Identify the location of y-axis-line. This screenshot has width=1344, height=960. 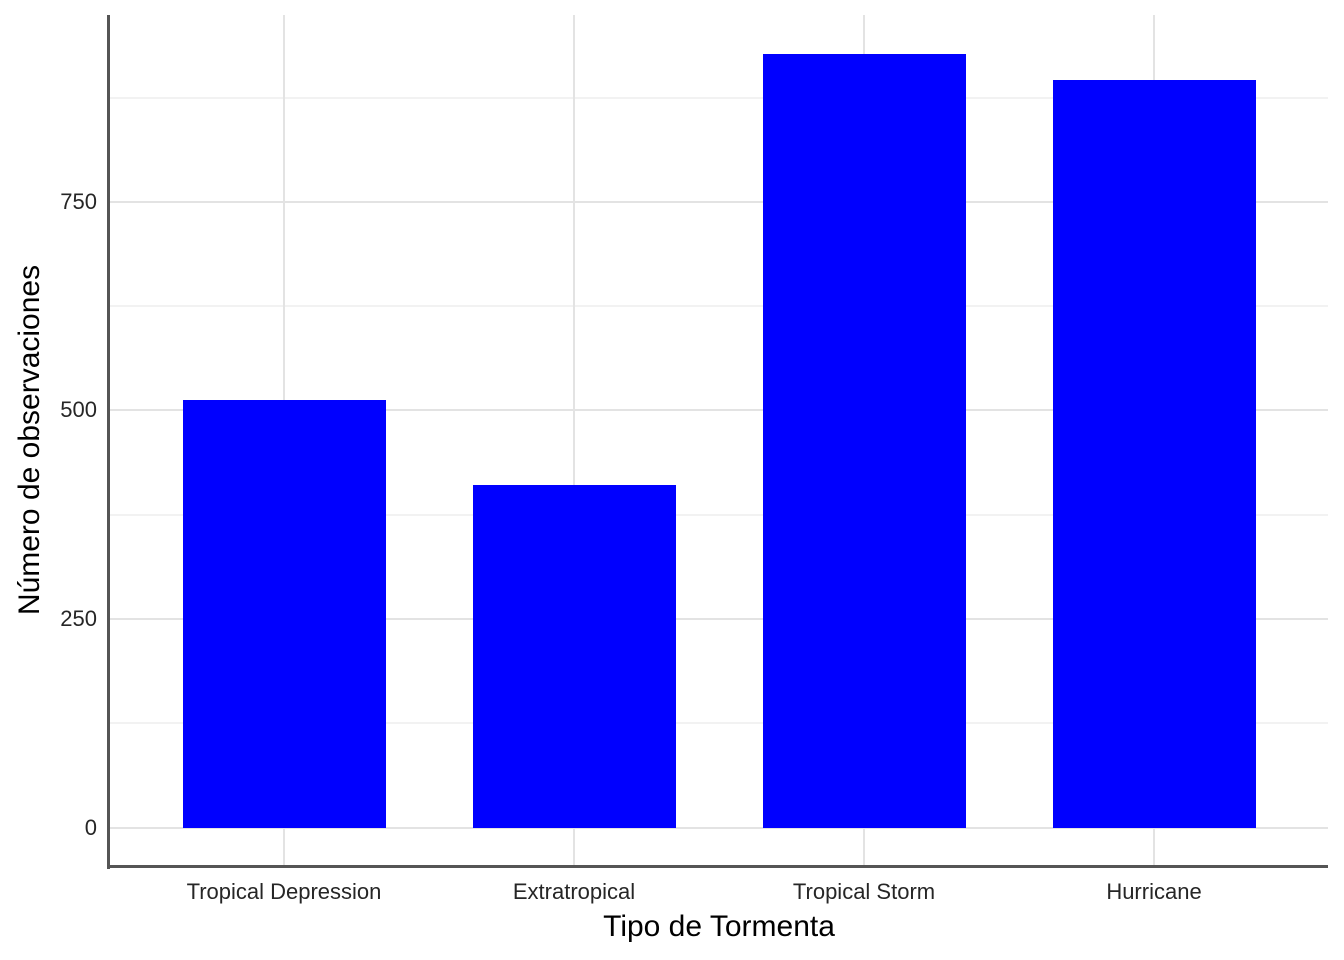
(108, 442).